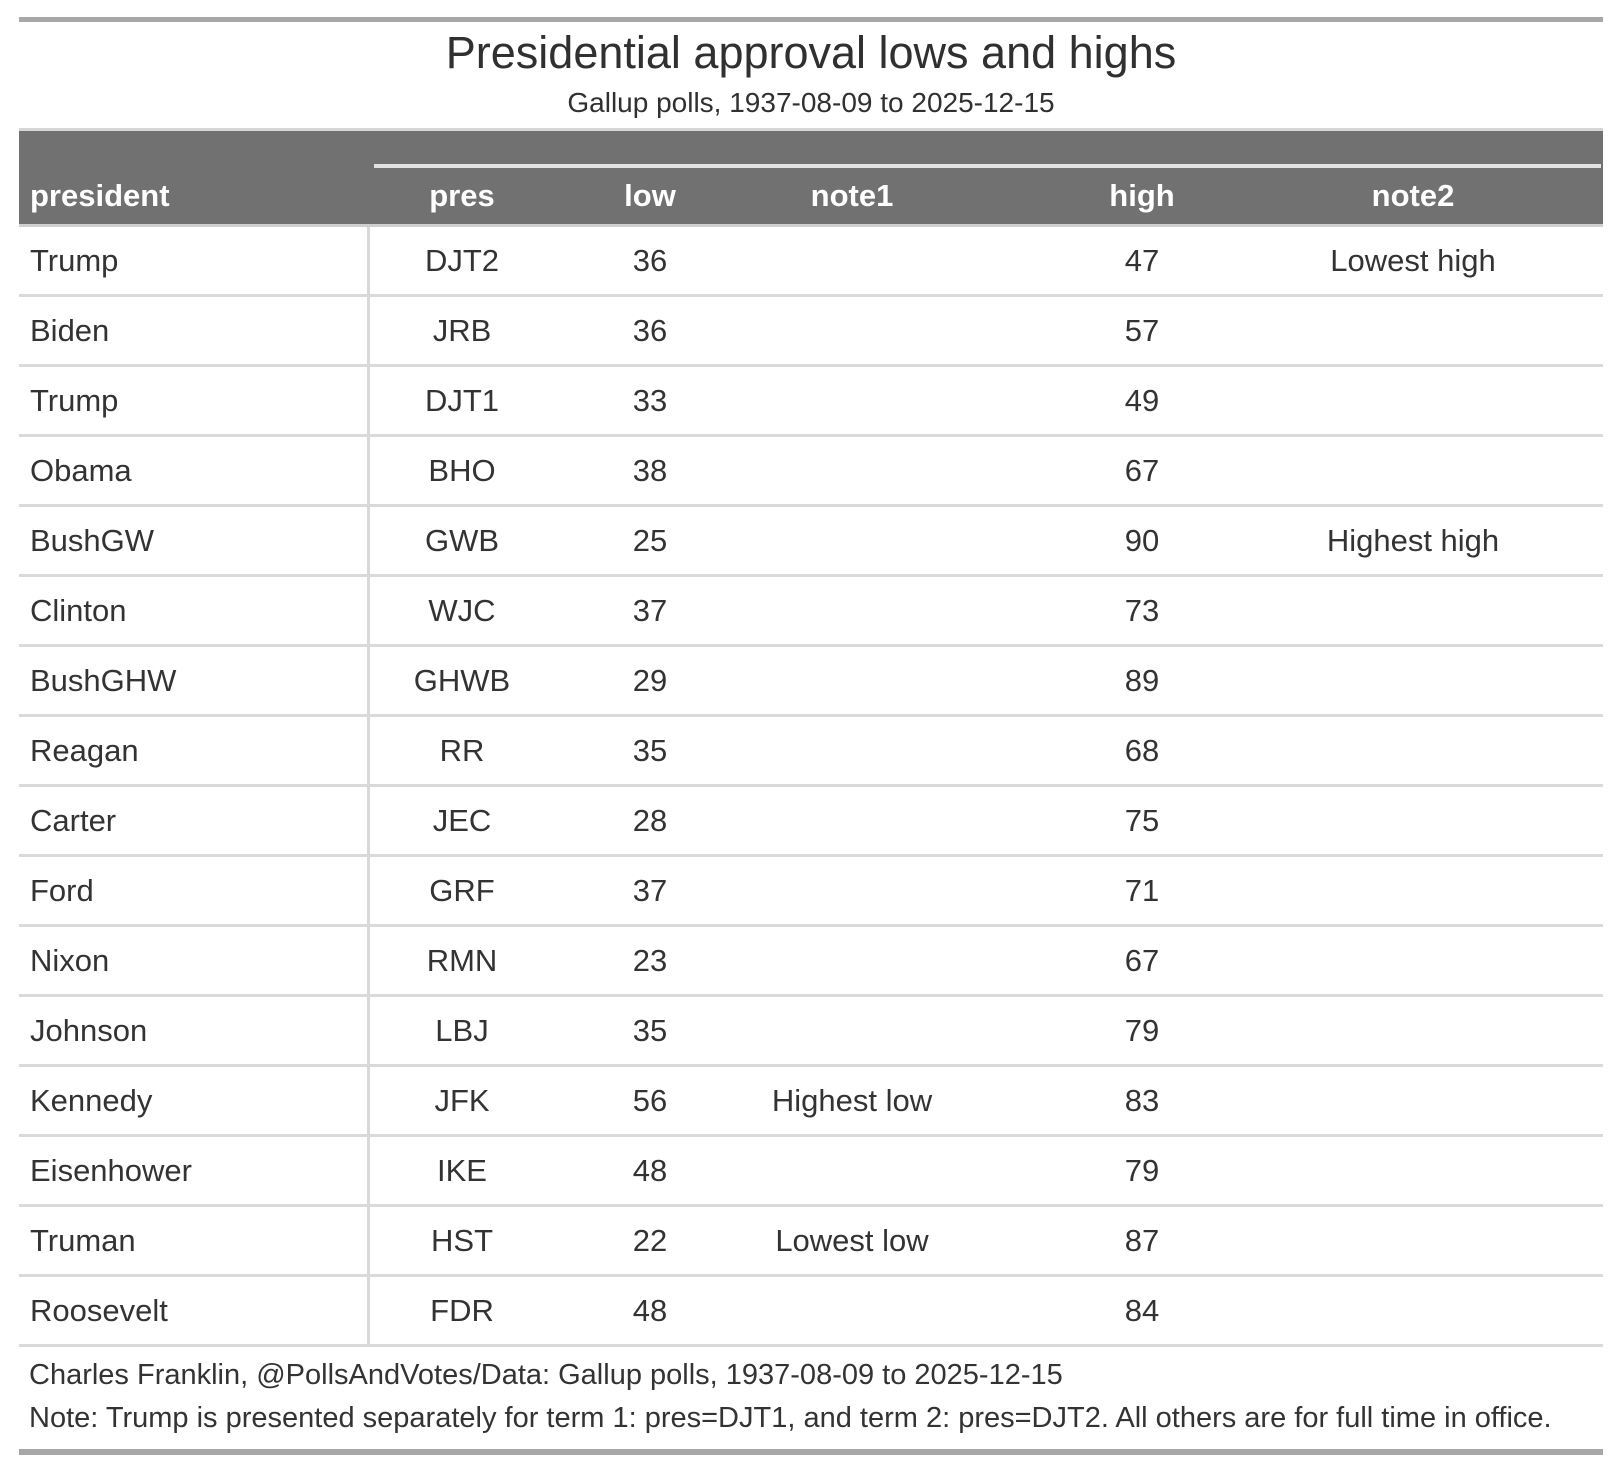  What do you see at coordinates (462, 1030) in the screenshot?
I see `cell-pres: LBJ` at bounding box center [462, 1030].